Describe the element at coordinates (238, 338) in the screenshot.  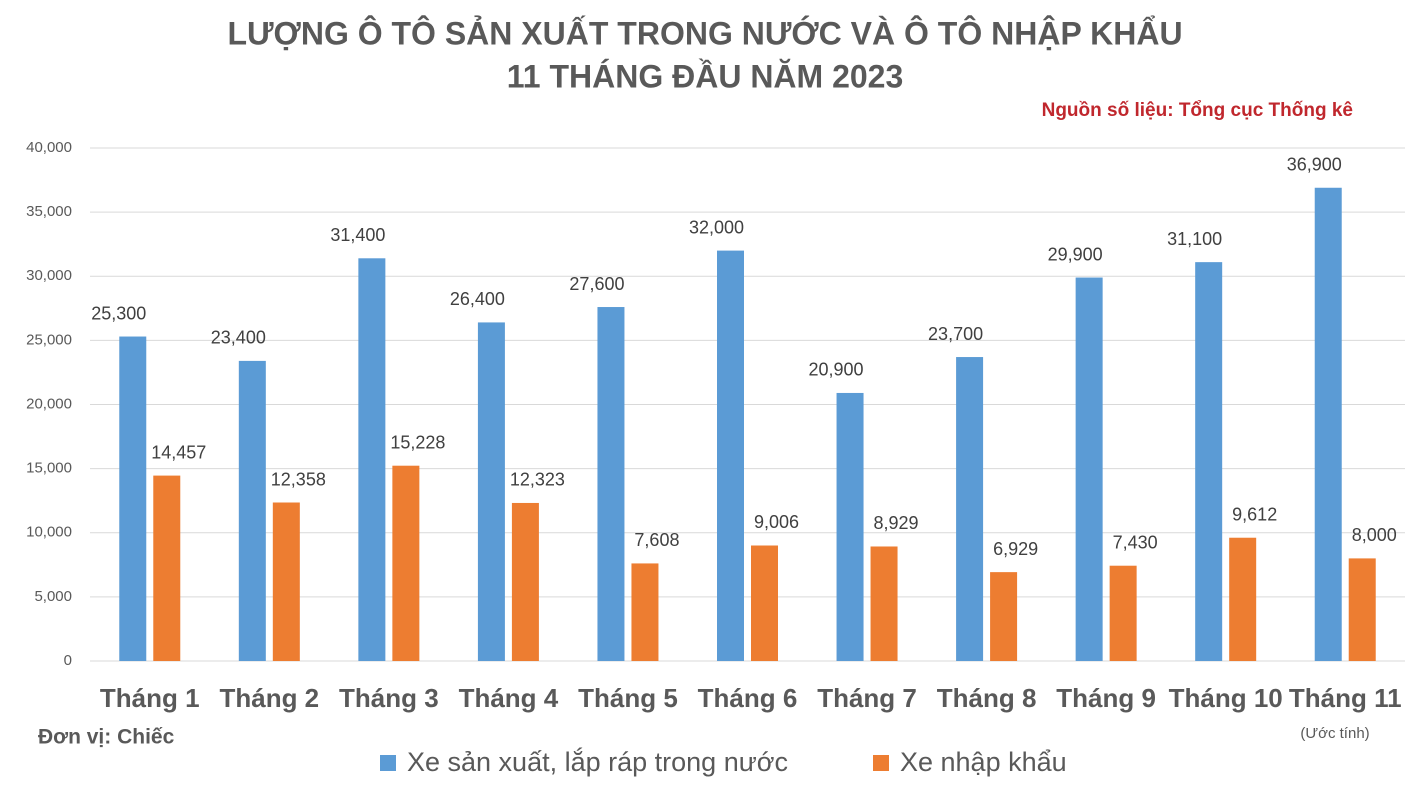
I see `data-label: 23,400` at that location.